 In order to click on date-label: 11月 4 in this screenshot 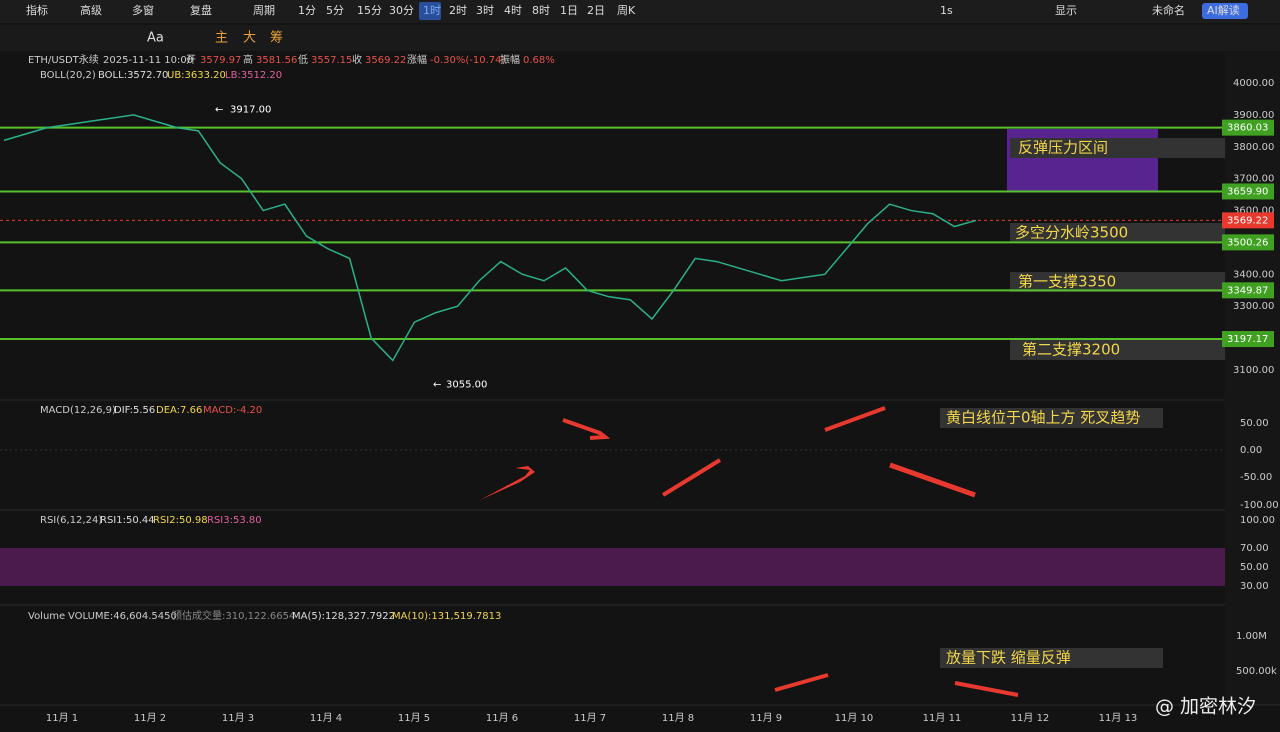, I will do `click(326, 718)`.